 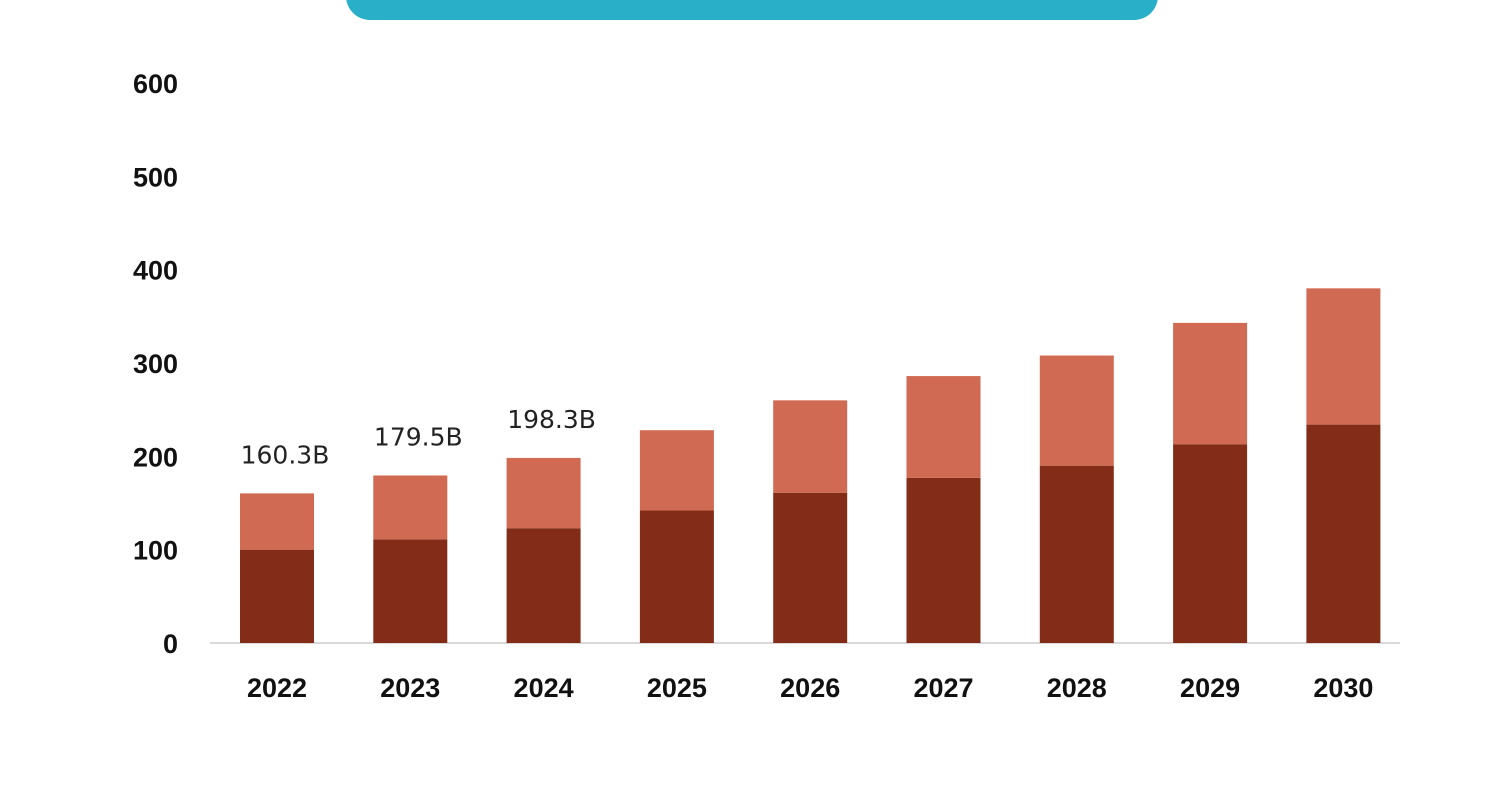 I want to click on data-labels: 160.3B 179.5B 198.3B, so click(x=418, y=437).